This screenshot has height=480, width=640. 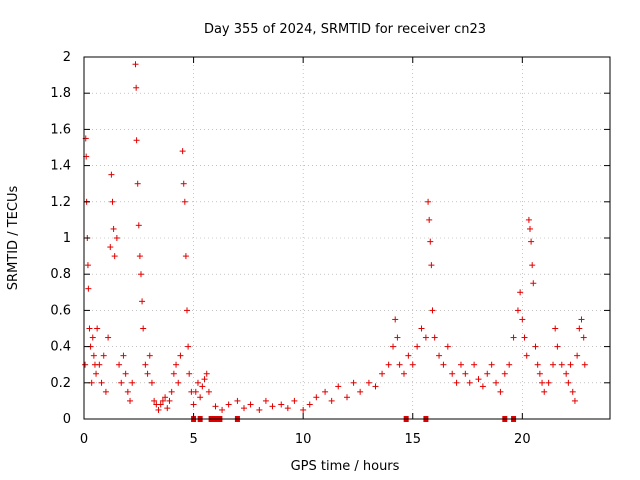 What do you see at coordinates (84, 439) in the screenshot?
I see `x-tick-label: 0` at bounding box center [84, 439].